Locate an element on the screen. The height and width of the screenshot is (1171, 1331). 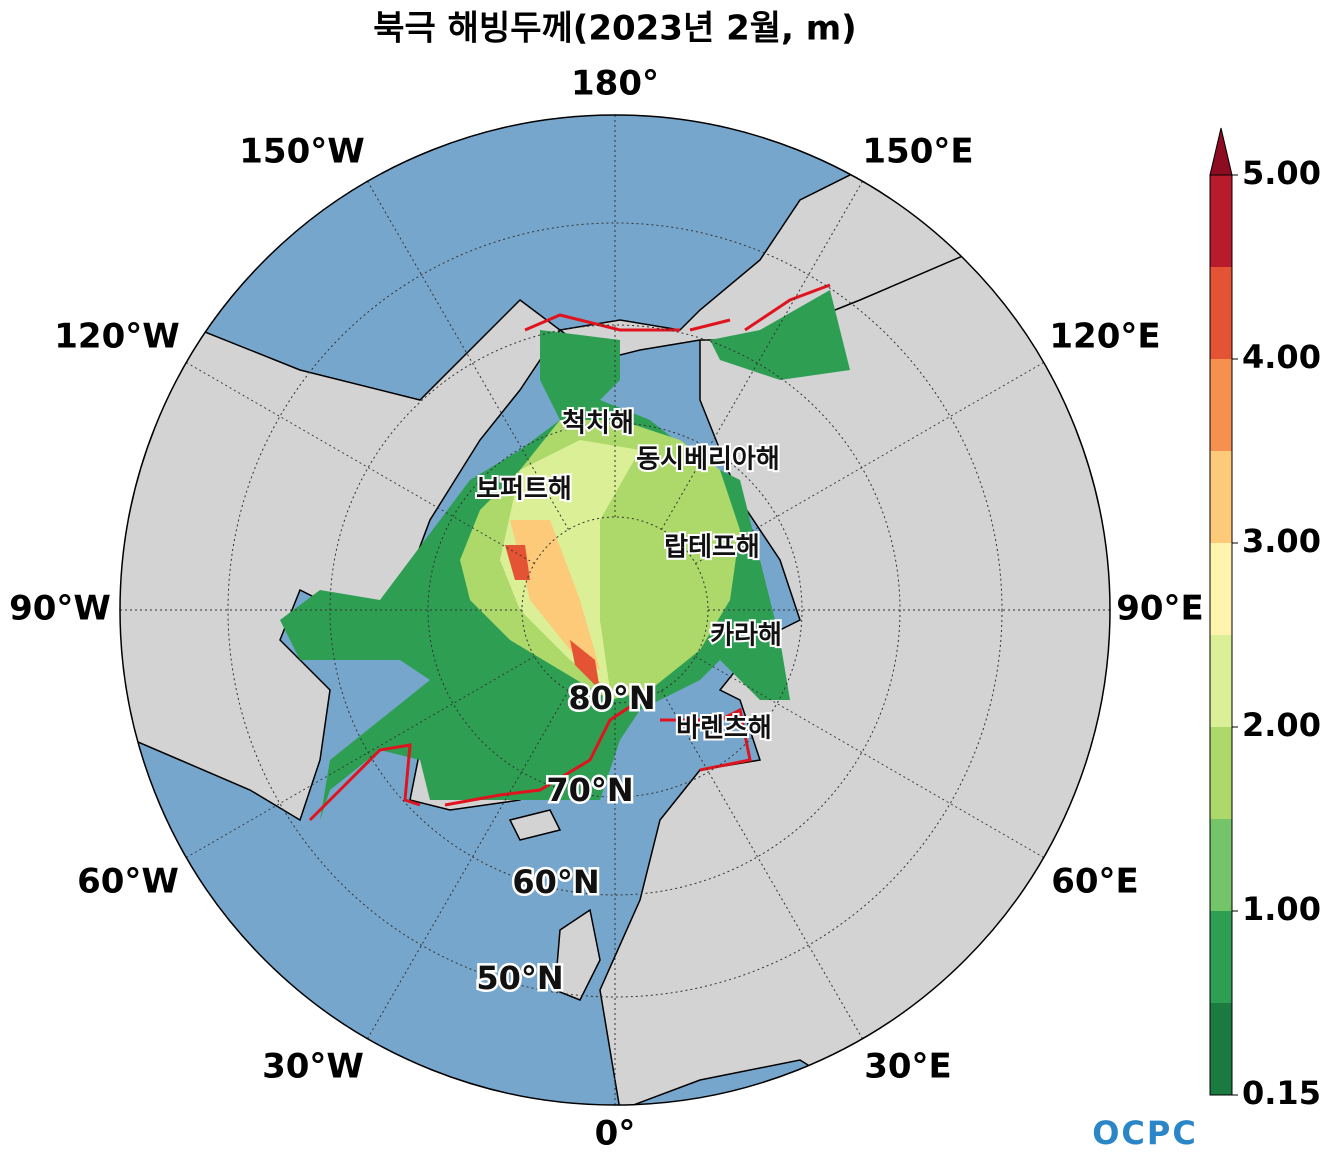
sea-ice-thicker is located at coordinates (555, 595).